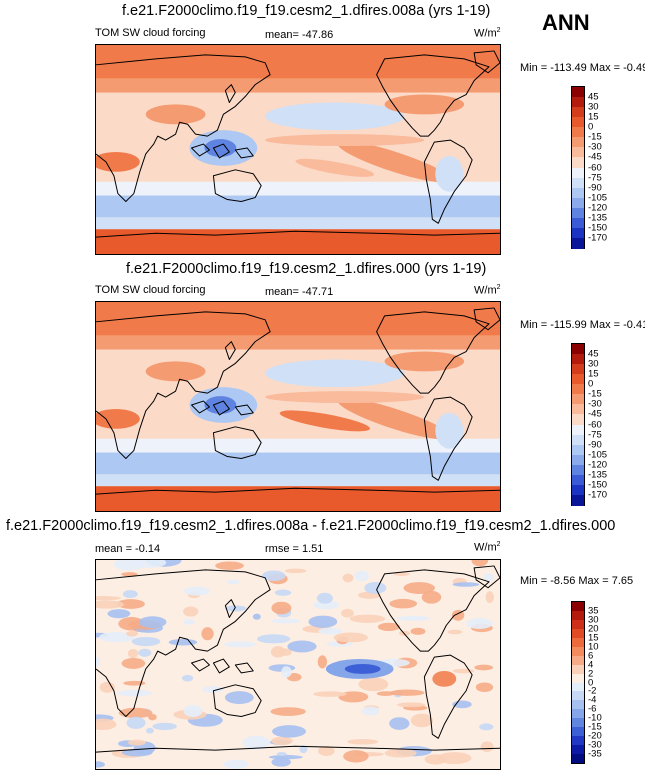 This screenshot has width=645, height=772. What do you see at coordinates (595, 745) in the screenshot?
I see `colorbar-label: -30` at bounding box center [595, 745].